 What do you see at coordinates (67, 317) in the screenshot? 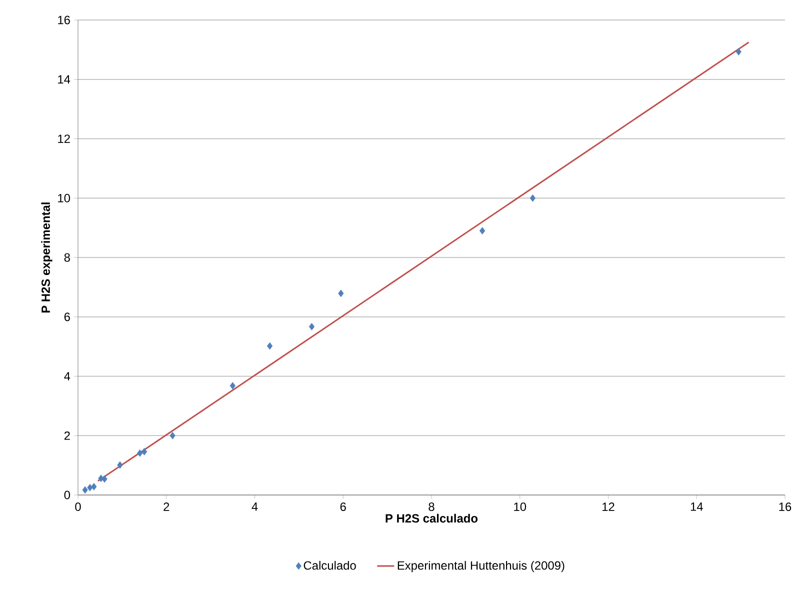
I see `y-tick-label: 6` at bounding box center [67, 317].